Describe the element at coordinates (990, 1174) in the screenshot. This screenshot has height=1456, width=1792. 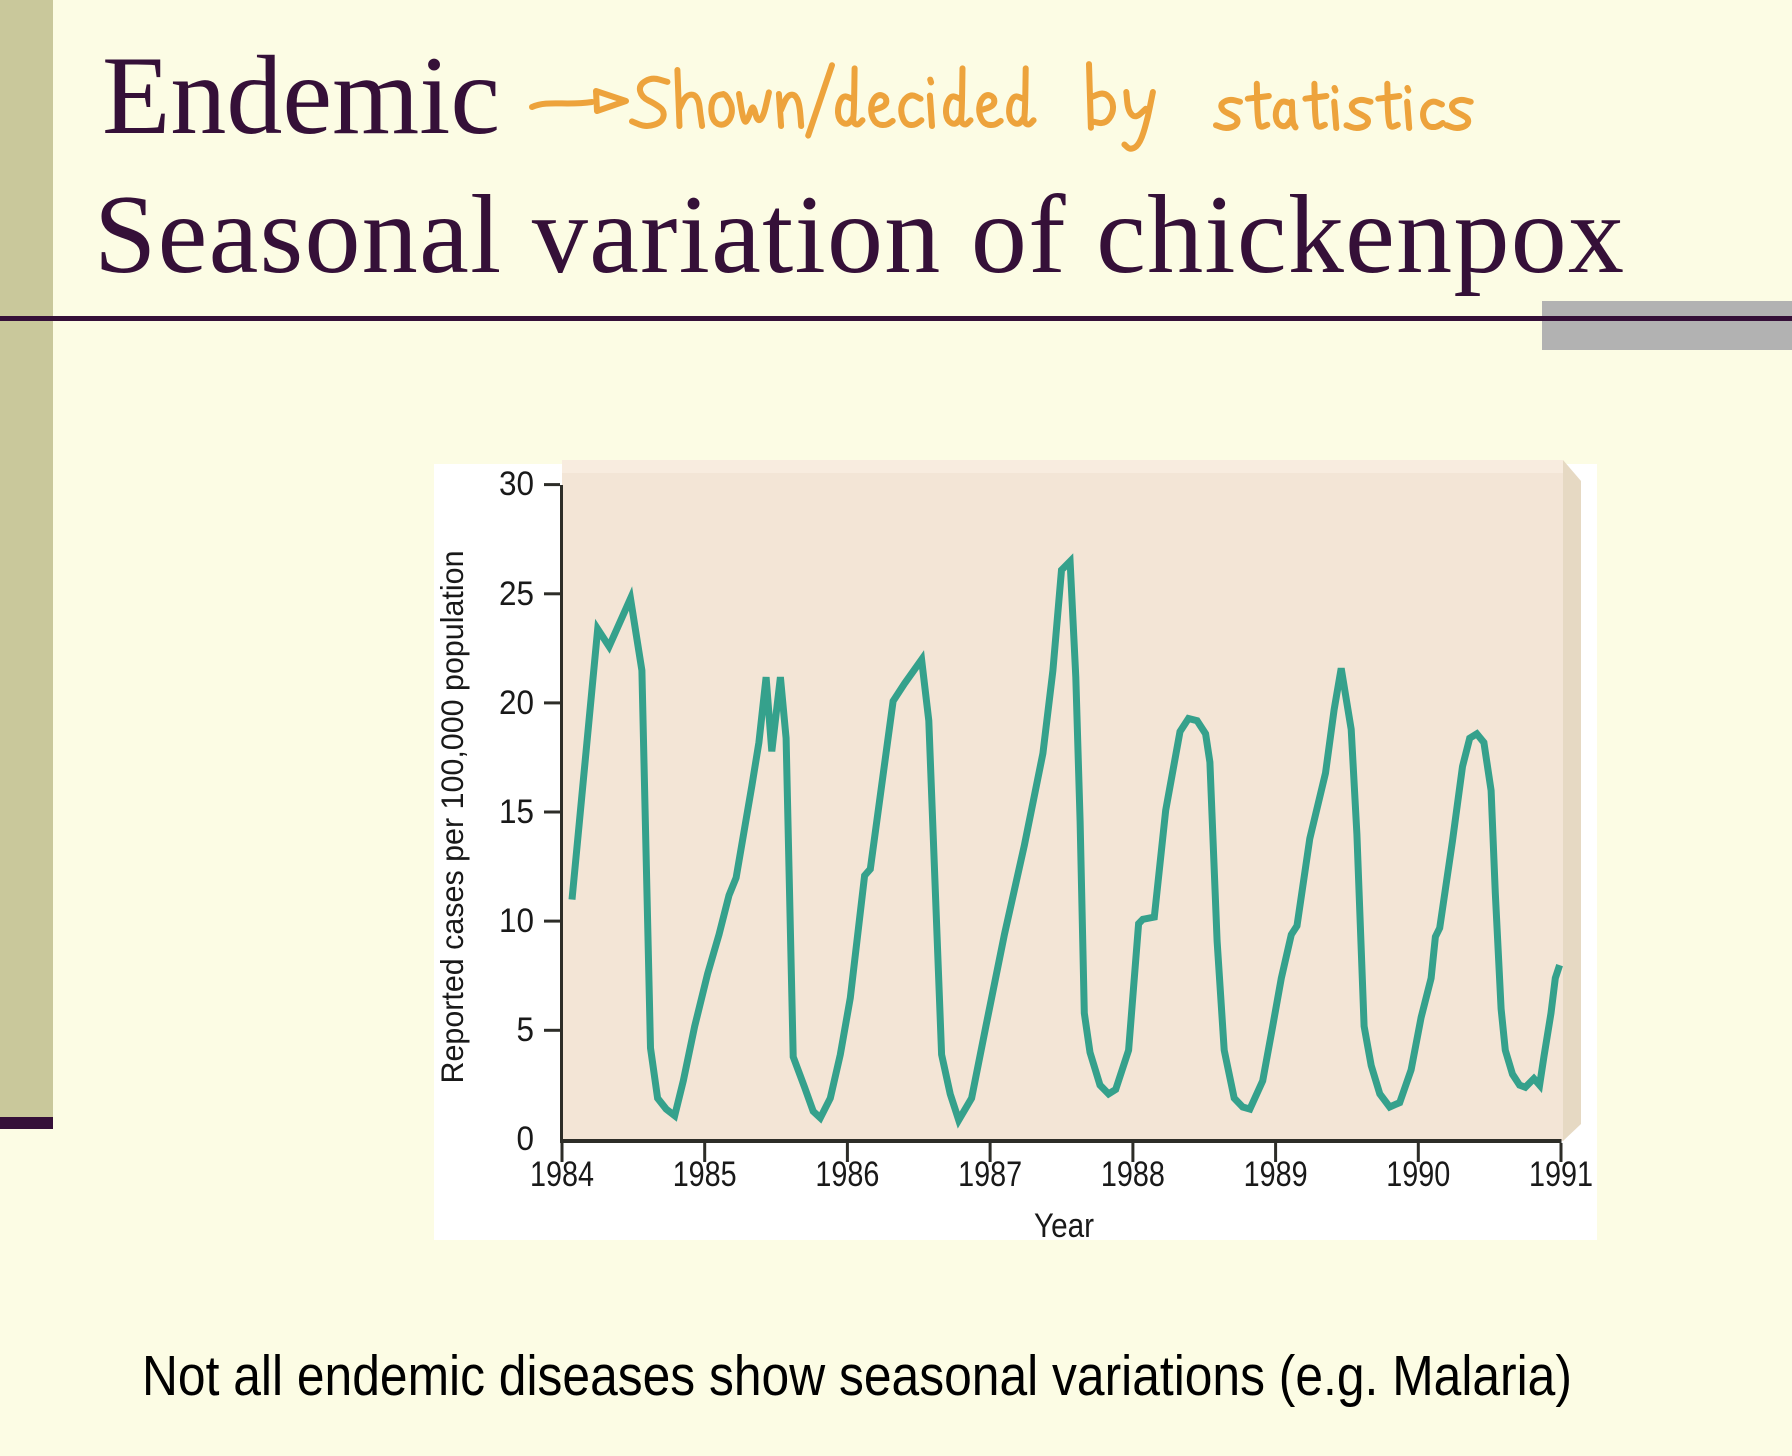
I see `svg-text: 1987` at that location.